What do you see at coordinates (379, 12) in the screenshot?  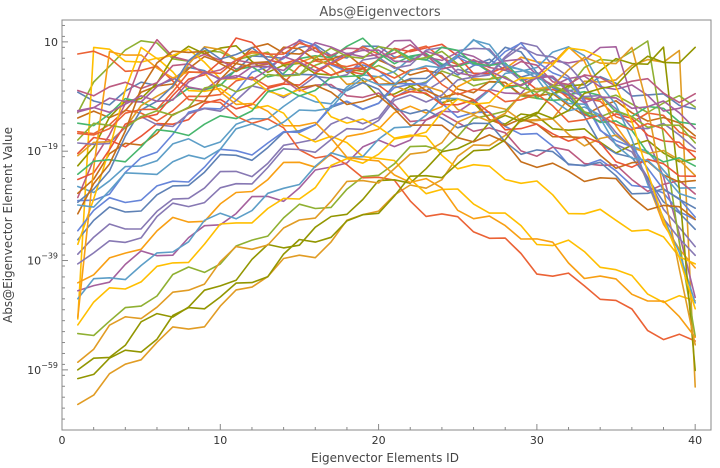 I see `chart-title: Abs@Eigenvectors` at bounding box center [379, 12].